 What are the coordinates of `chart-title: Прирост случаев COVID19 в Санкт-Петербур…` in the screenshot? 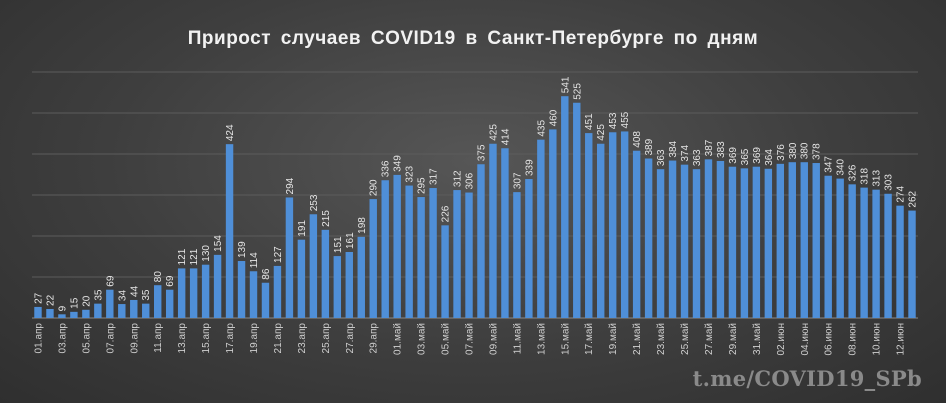 It's located at (473, 38).